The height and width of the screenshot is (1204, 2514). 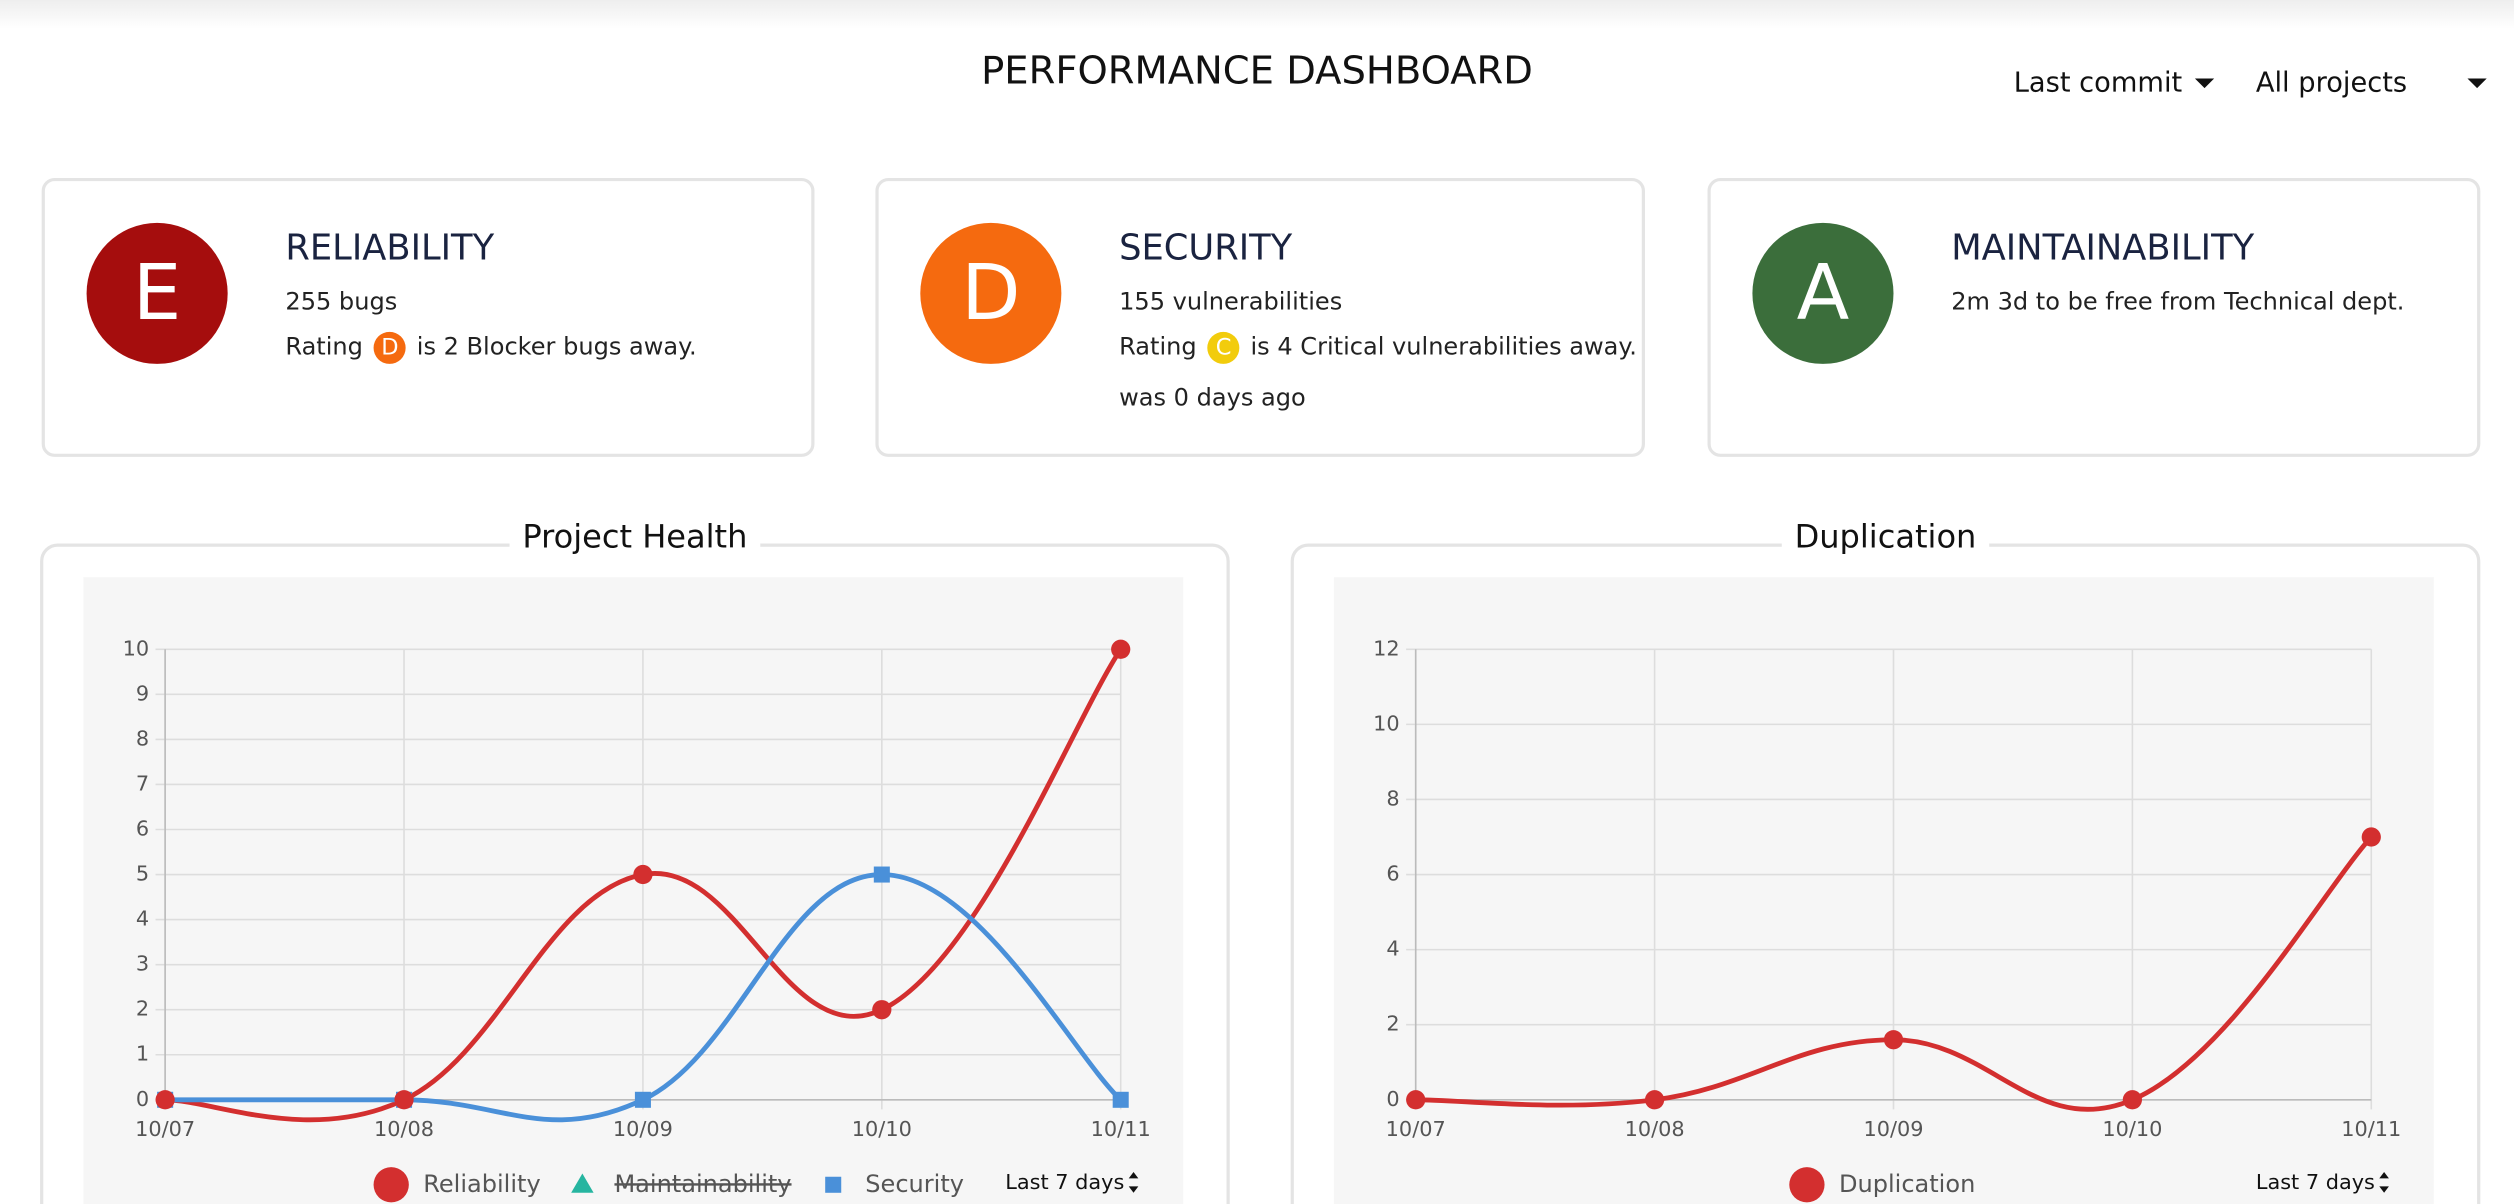 I want to click on page-title: PERFORMANCE DASHBOARD, so click(x=1257, y=70).